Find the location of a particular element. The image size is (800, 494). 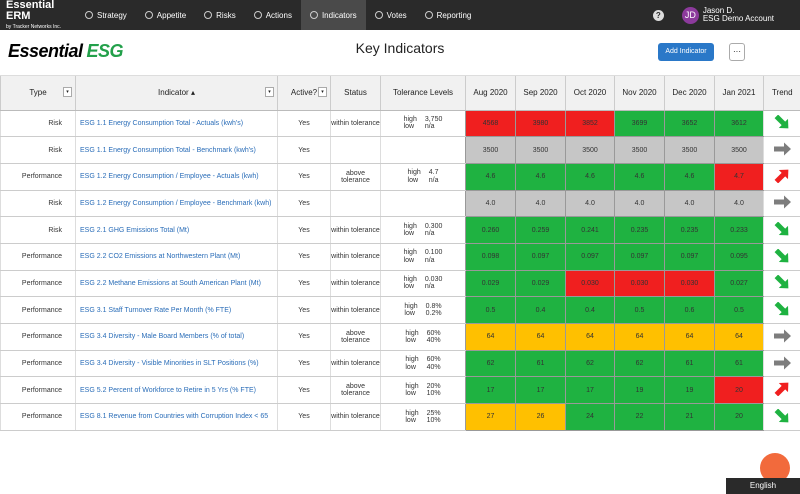

indicator-link: ESG 2.1 GHG Emissions Total (Mt) is located at coordinates (176, 230).